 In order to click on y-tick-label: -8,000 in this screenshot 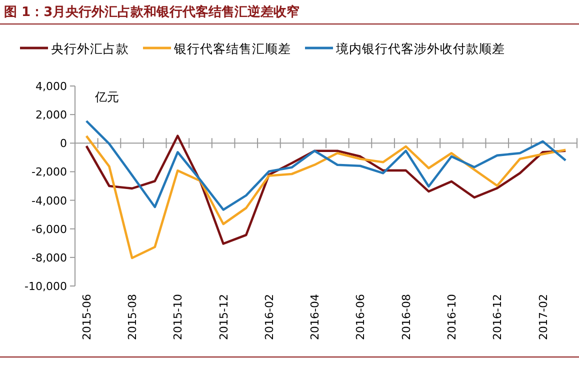, I will do `click(49, 257)`.